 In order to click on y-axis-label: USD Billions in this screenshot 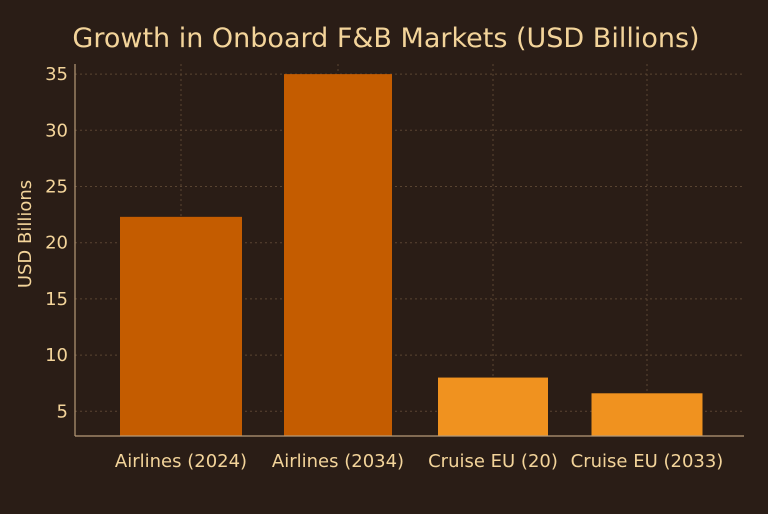, I will do `click(25, 234)`.